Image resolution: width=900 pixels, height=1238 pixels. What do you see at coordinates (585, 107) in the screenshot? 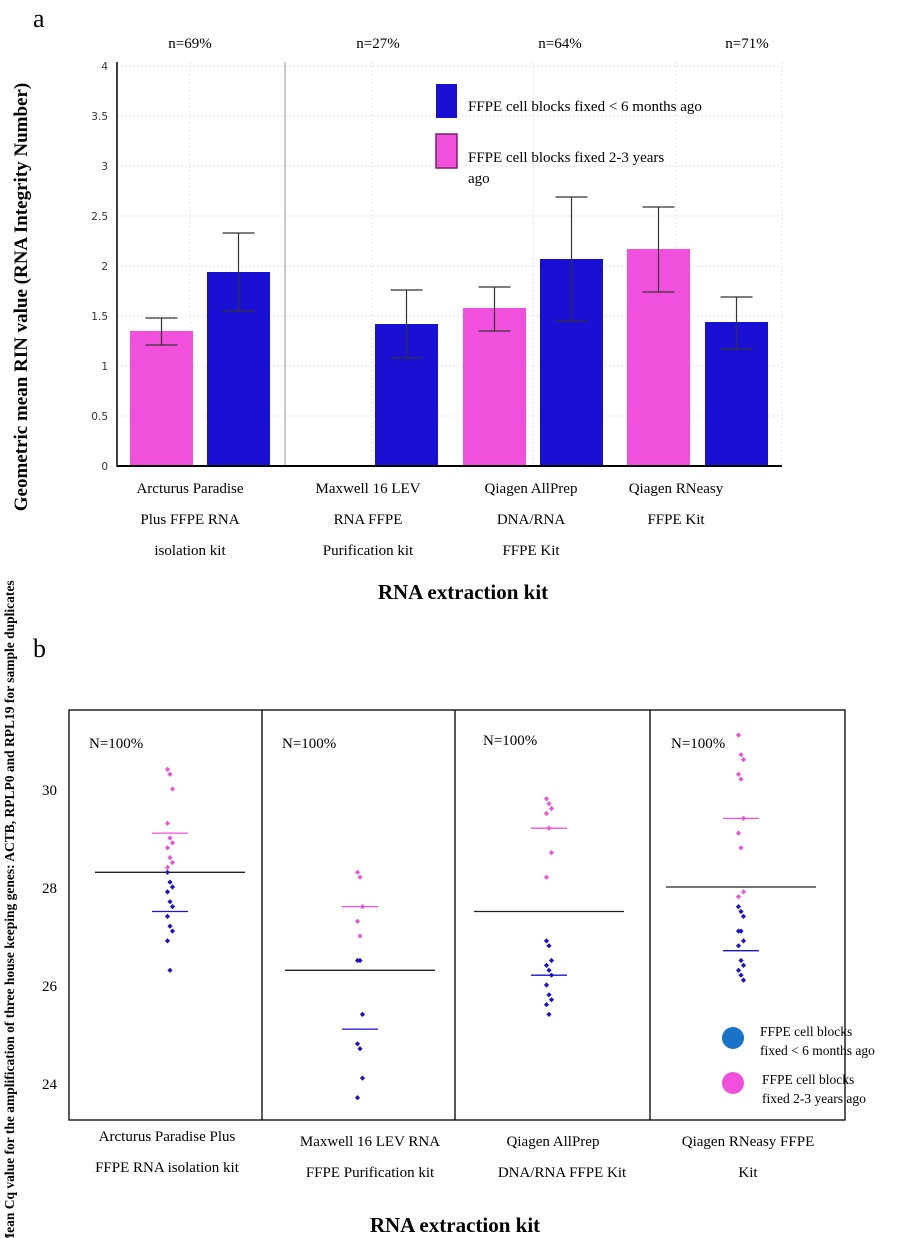
I see `legend-a-label-recent: FFPE cell blocks fixed < 6 months ago` at bounding box center [585, 107].